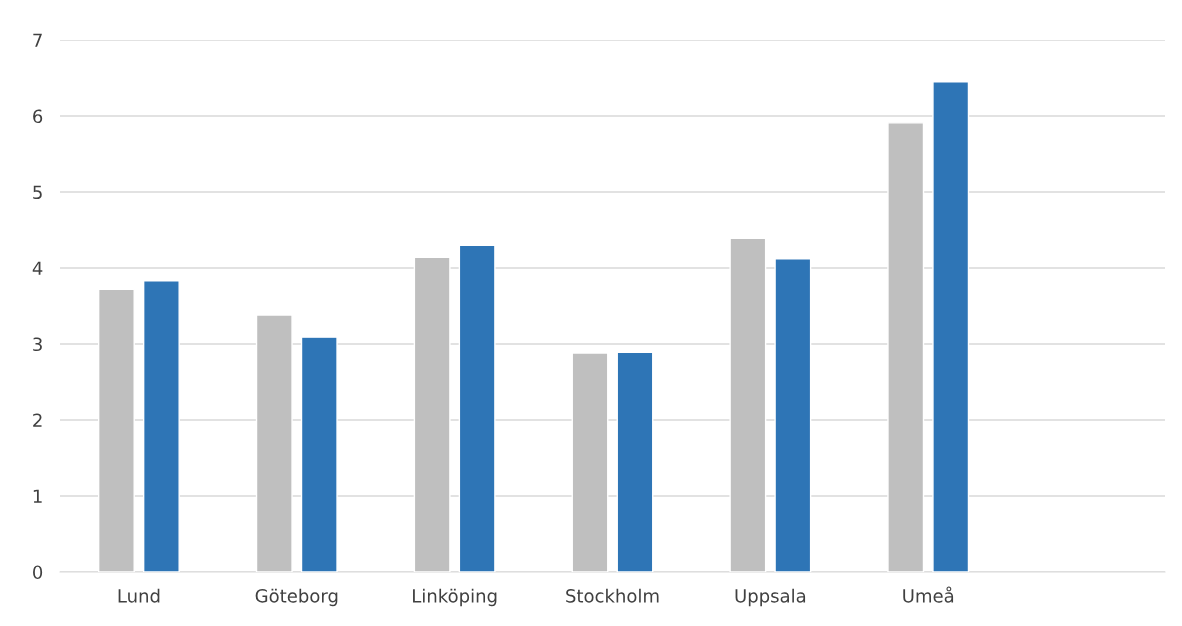 This screenshot has width=1182, height=626. I want to click on y-tick-label: 3, so click(37, 344).